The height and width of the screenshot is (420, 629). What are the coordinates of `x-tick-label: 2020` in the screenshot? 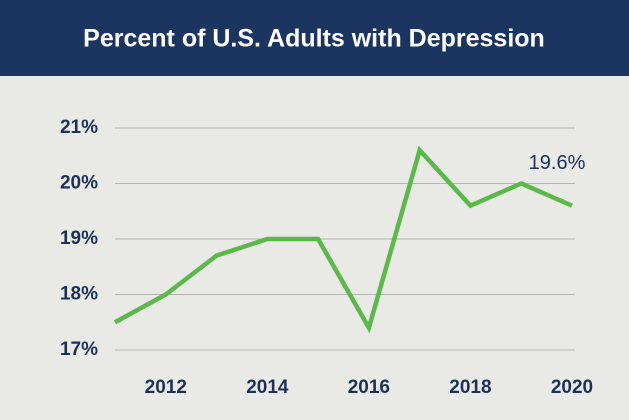 It's located at (572, 387).